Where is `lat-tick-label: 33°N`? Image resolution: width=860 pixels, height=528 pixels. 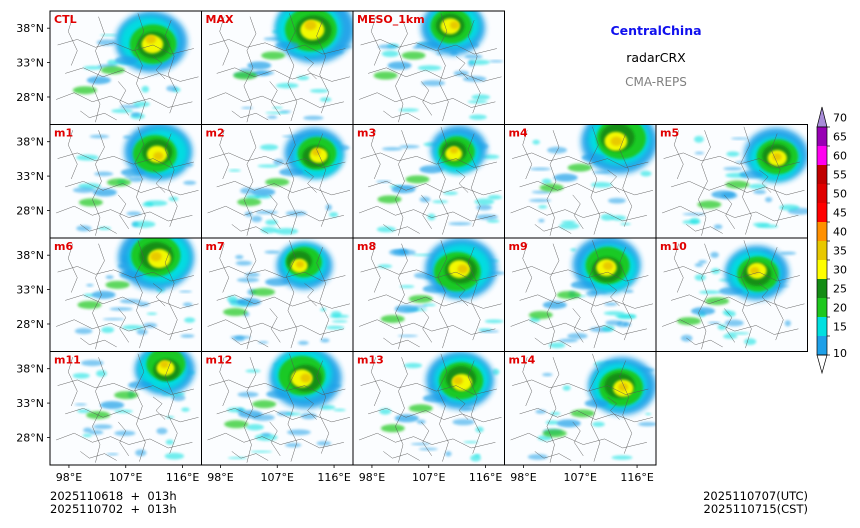 lat-tick-label: 33°N is located at coordinates (30, 290).